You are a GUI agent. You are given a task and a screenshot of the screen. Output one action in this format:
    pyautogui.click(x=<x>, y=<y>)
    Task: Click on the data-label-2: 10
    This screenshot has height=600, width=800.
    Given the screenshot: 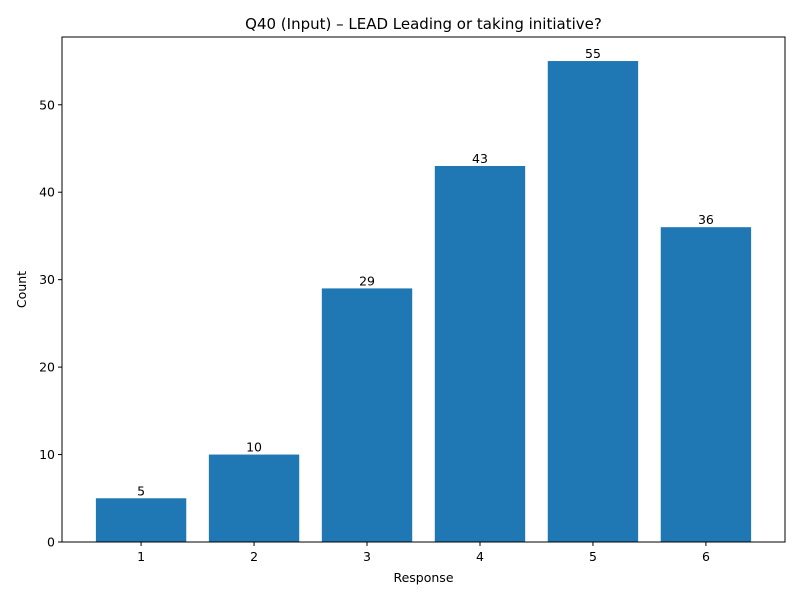 What is the action you would take?
    pyautogui.click(x=254, y=447)
    